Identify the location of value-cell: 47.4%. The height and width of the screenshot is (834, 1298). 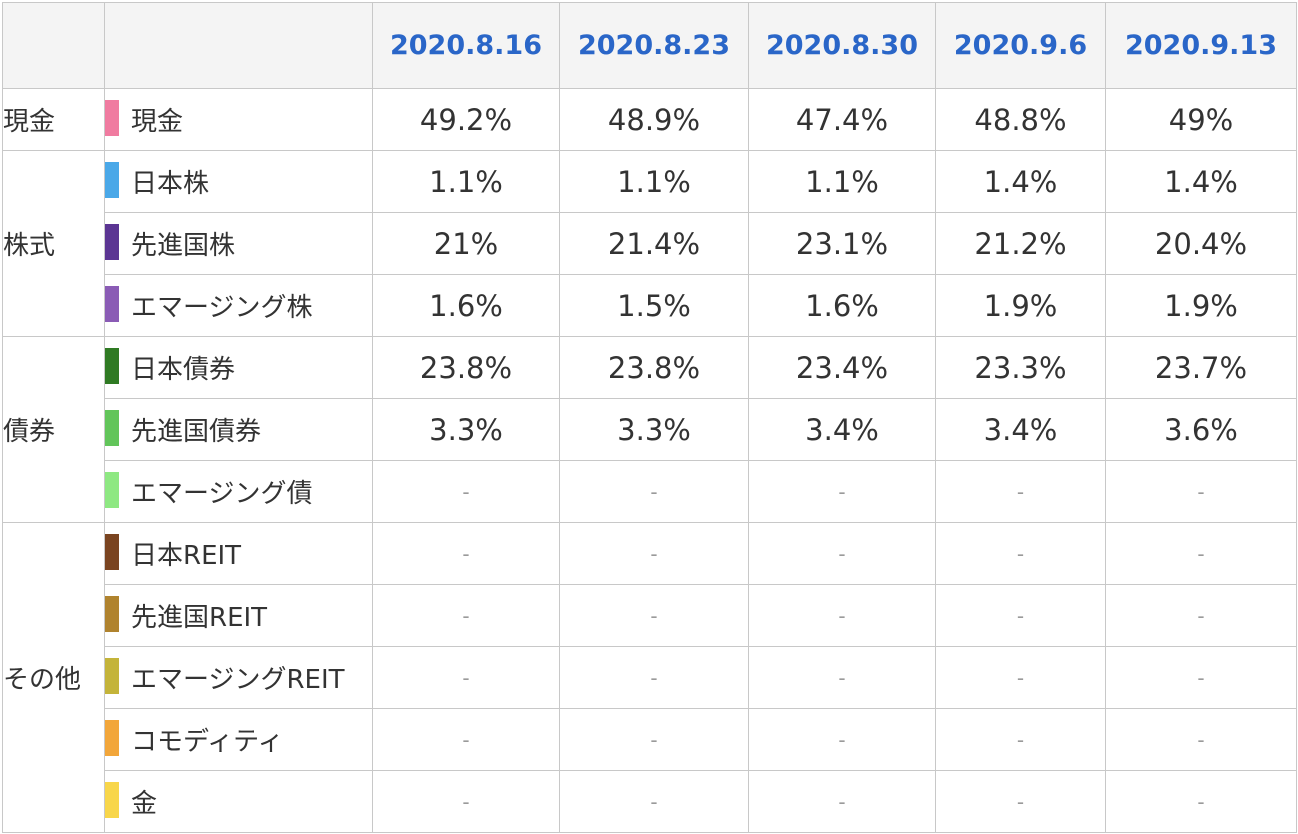
(842, 119).